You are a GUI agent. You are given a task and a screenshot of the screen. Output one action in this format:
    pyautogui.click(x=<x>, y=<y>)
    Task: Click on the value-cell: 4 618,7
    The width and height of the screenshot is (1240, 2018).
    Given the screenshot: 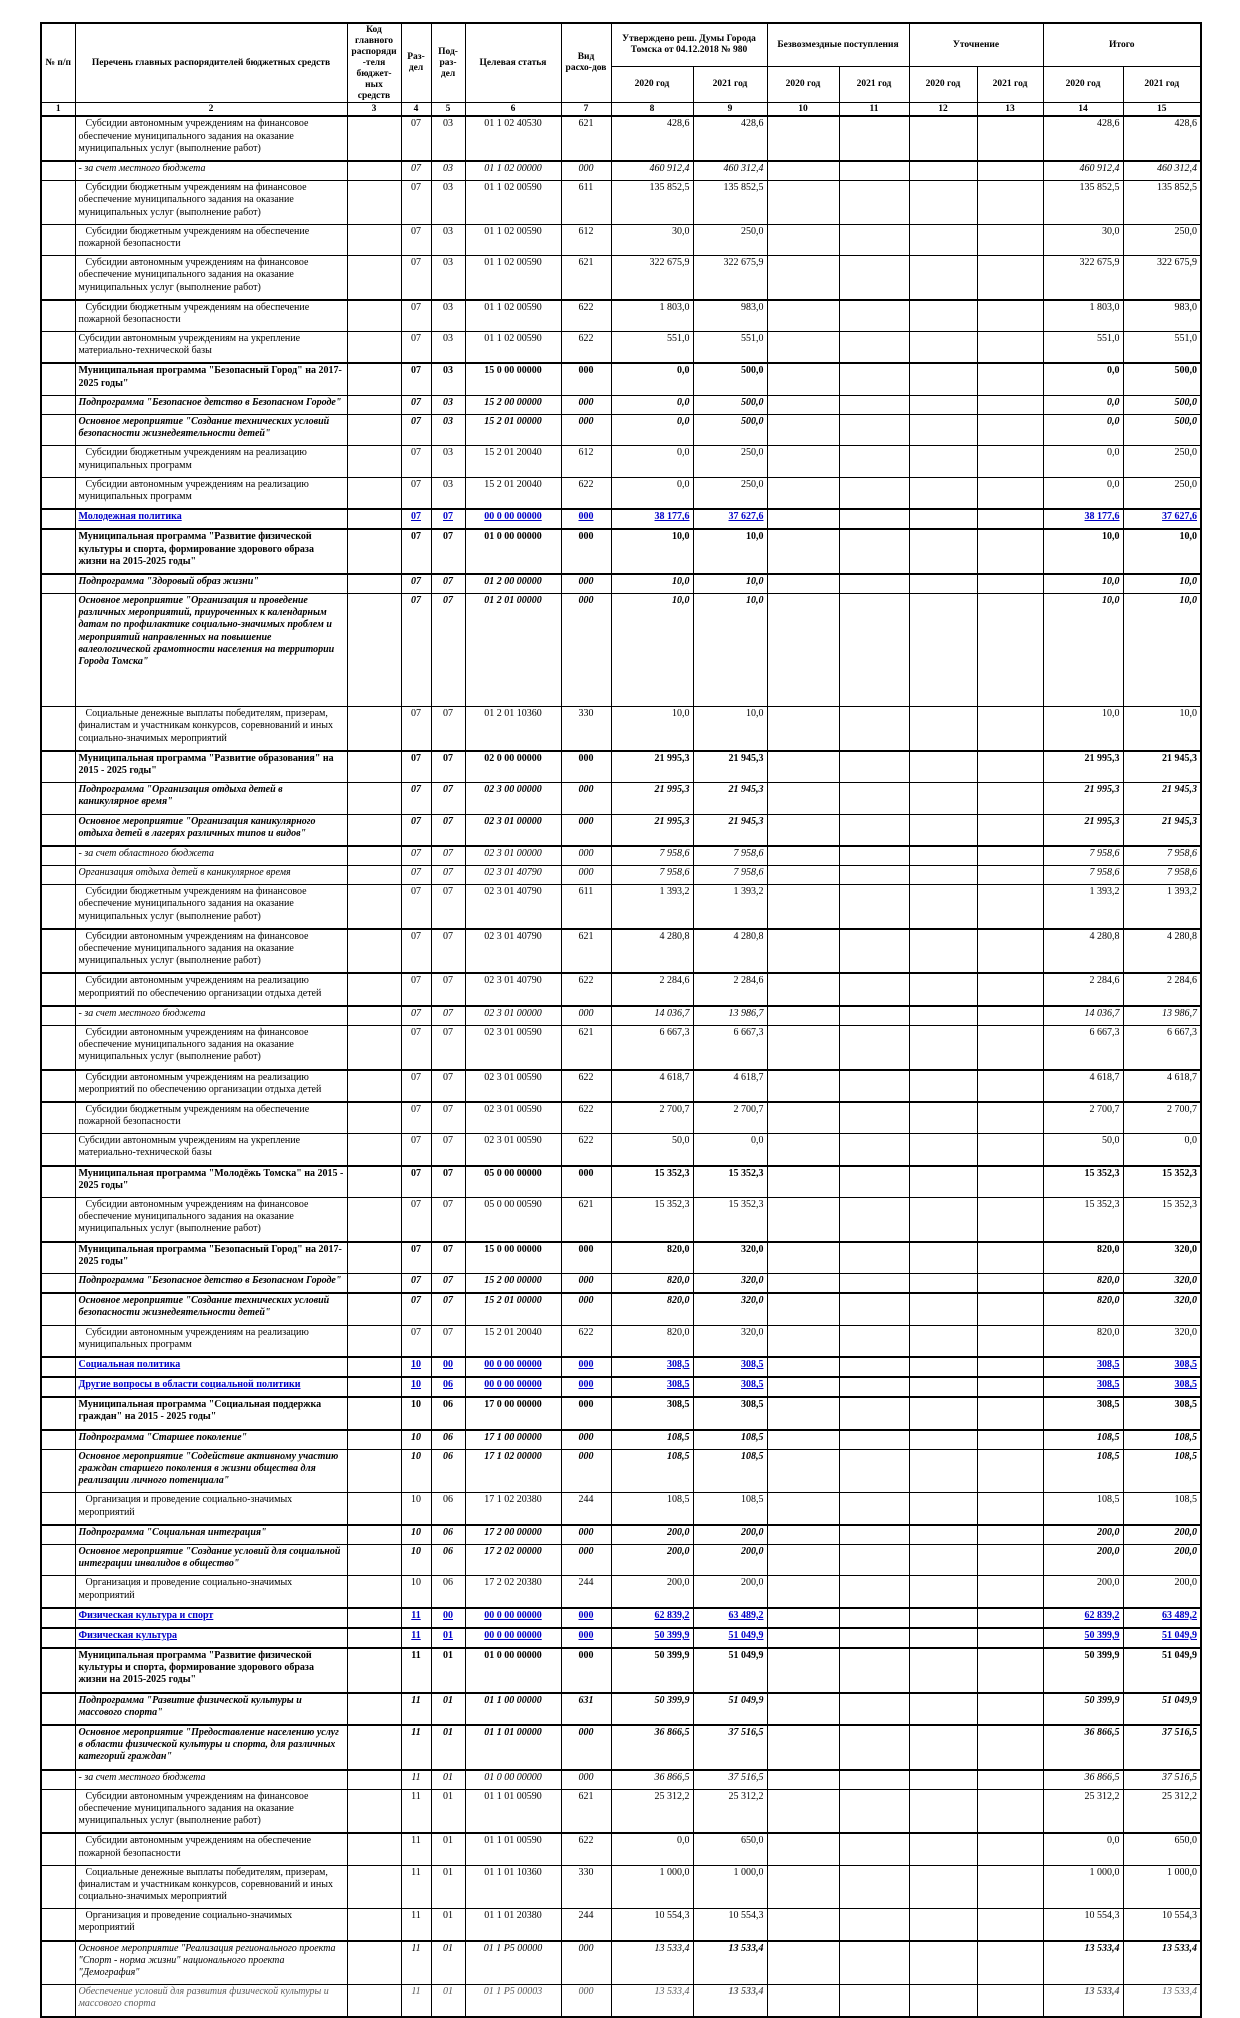 What is the action you would take?
    pyautogui.click(x=730, y=1085)
    